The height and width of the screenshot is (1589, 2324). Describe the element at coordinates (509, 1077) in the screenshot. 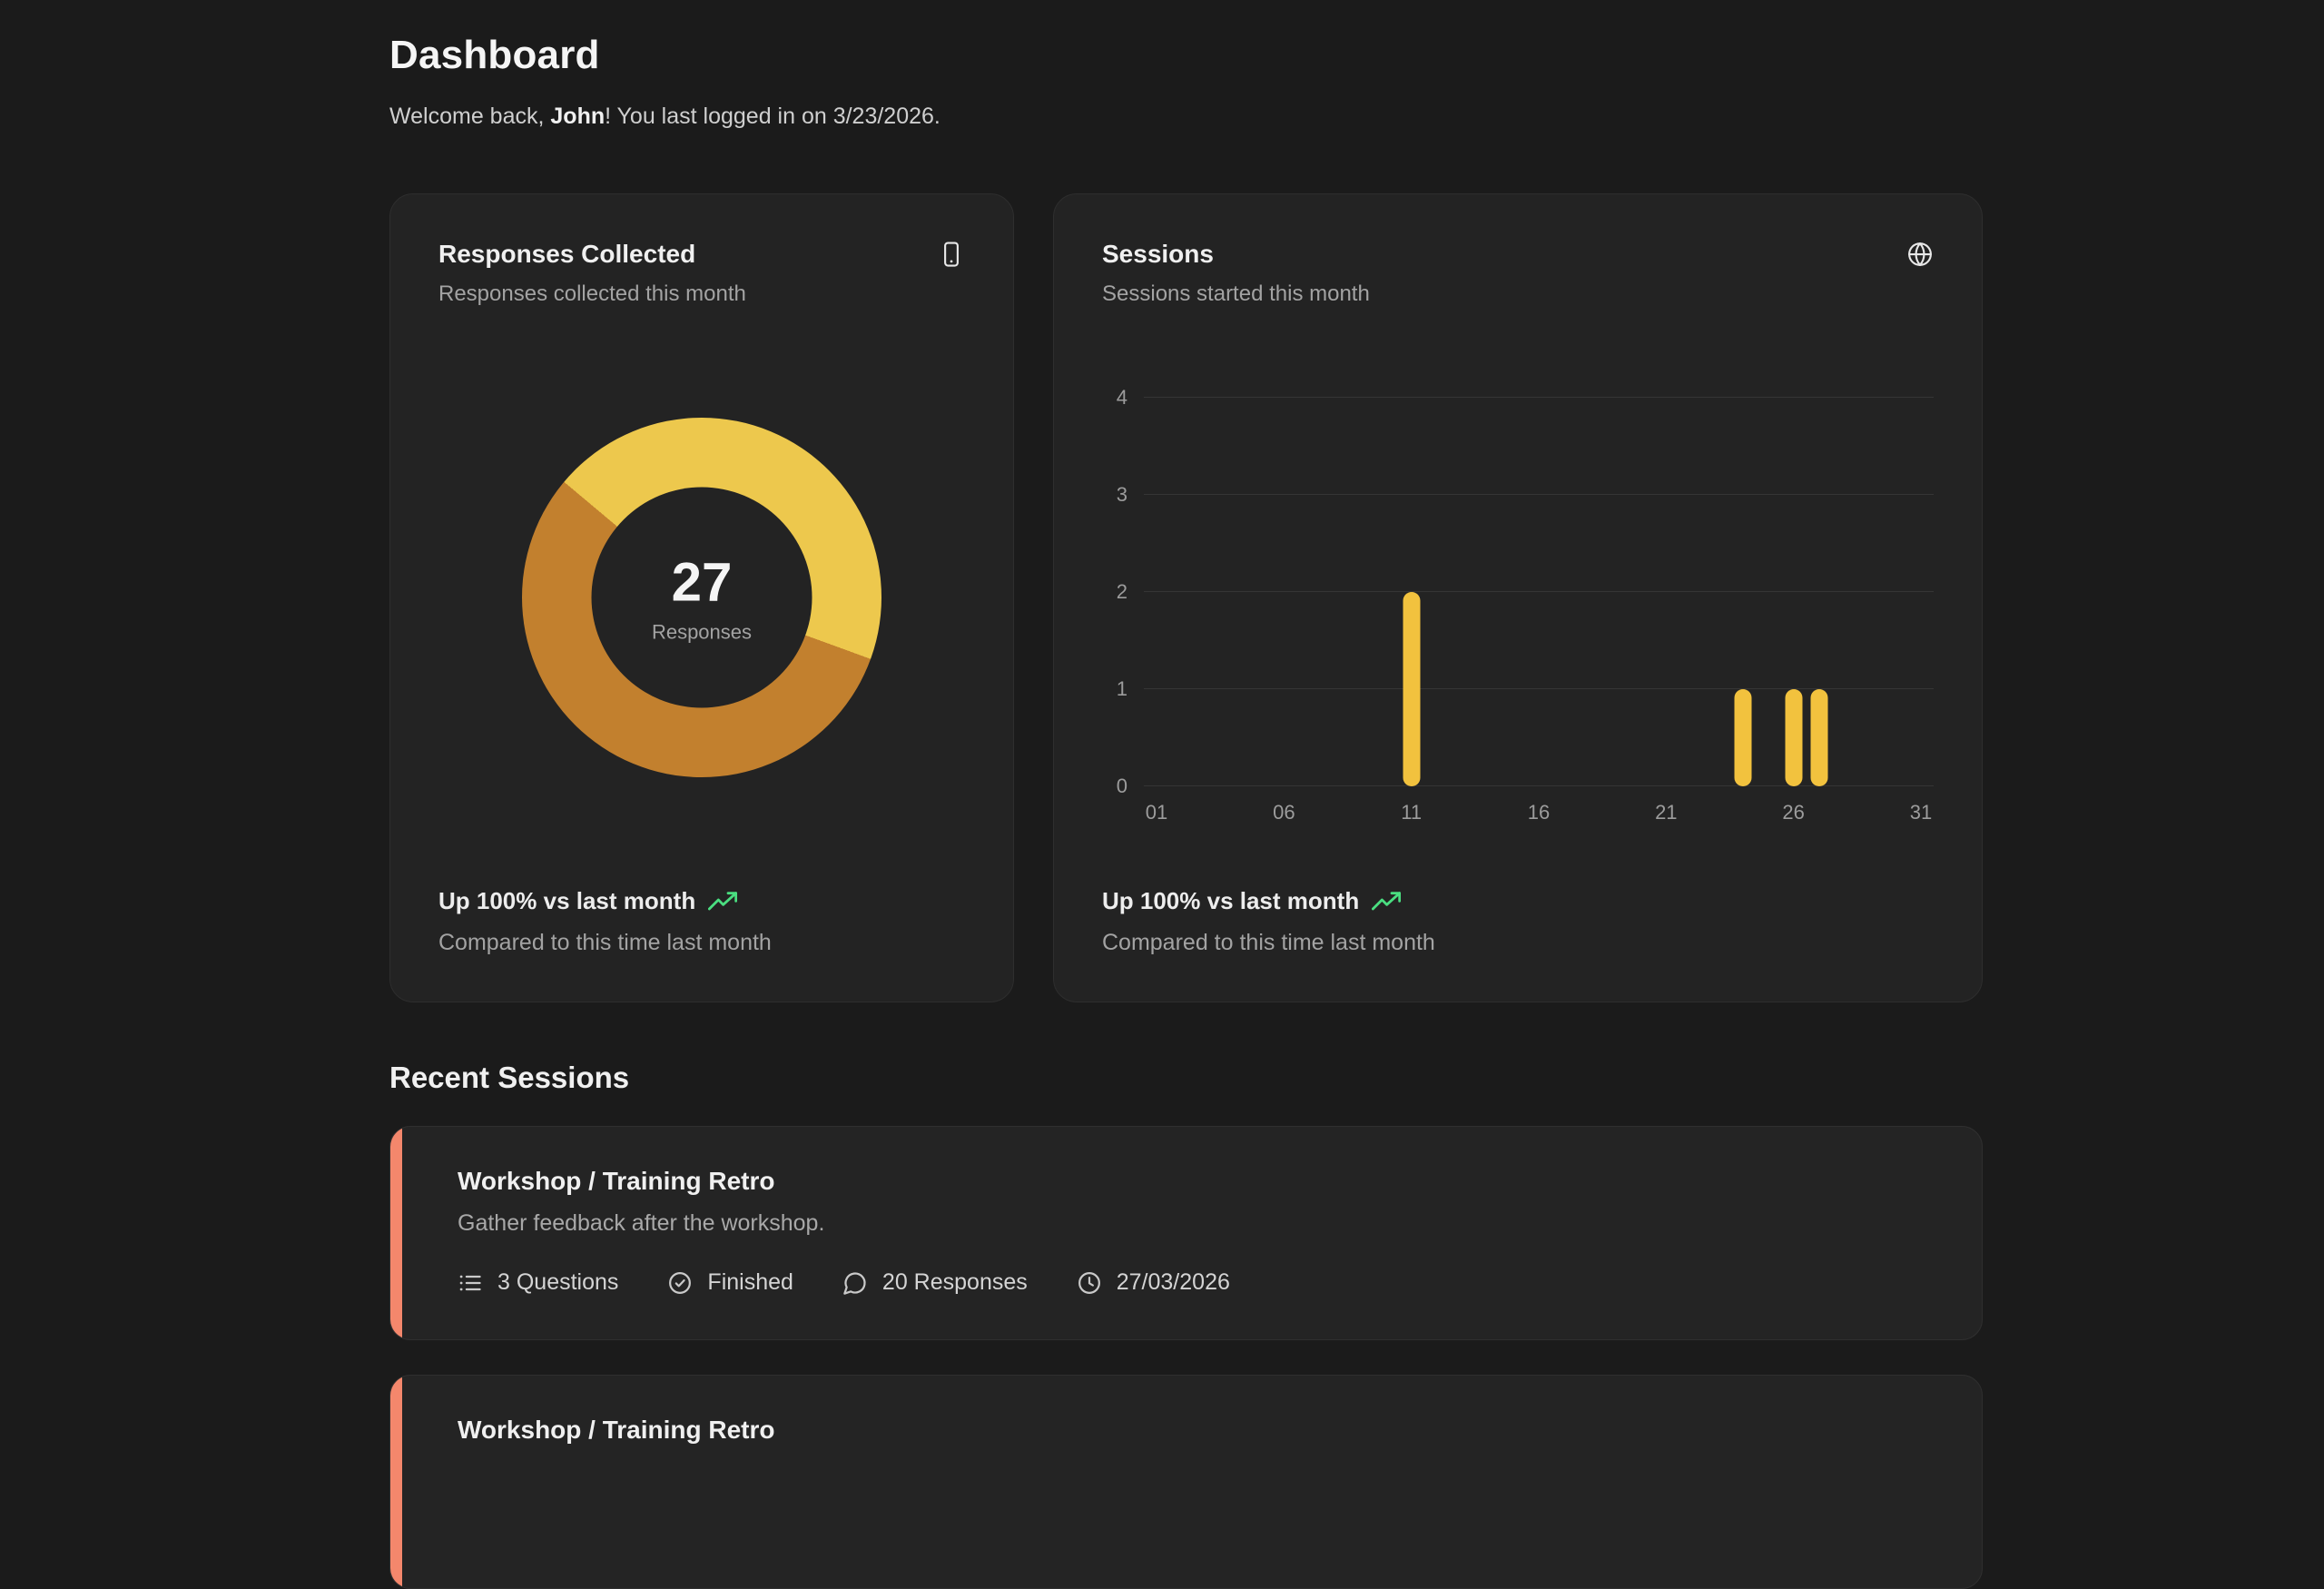

I see `recent-sessions-heading: Recent Sessions` at that location.